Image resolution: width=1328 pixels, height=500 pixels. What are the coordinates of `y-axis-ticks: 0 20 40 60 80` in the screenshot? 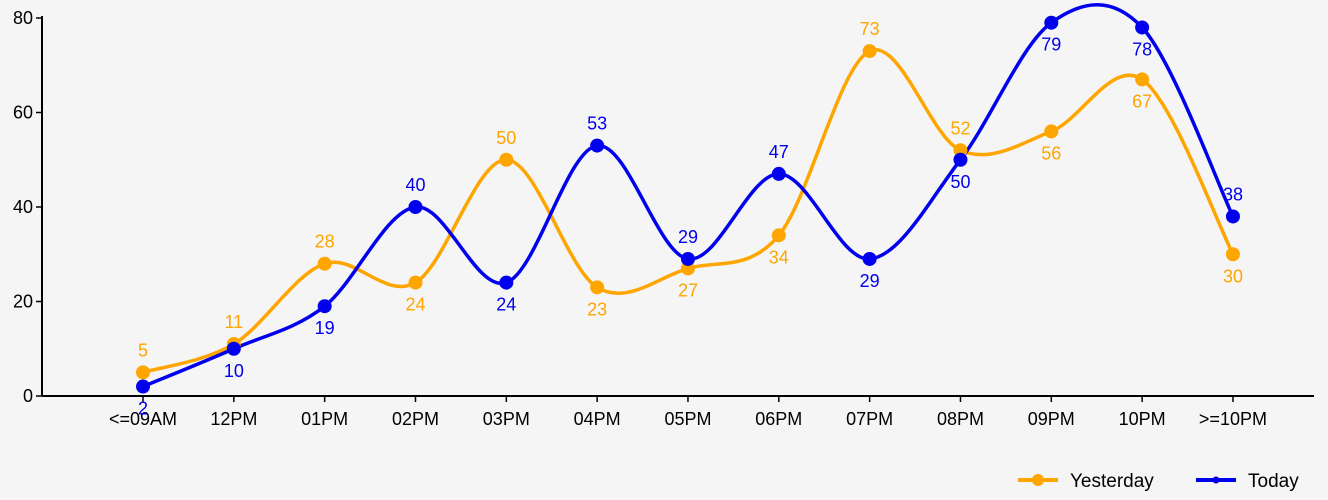 It's located at (27, 207).